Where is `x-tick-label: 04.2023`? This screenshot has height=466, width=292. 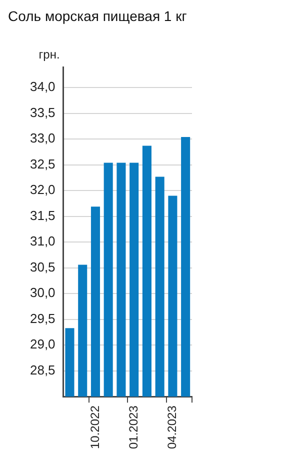 x-tick-label: 04.2023 is located at coordinates (172, 427).